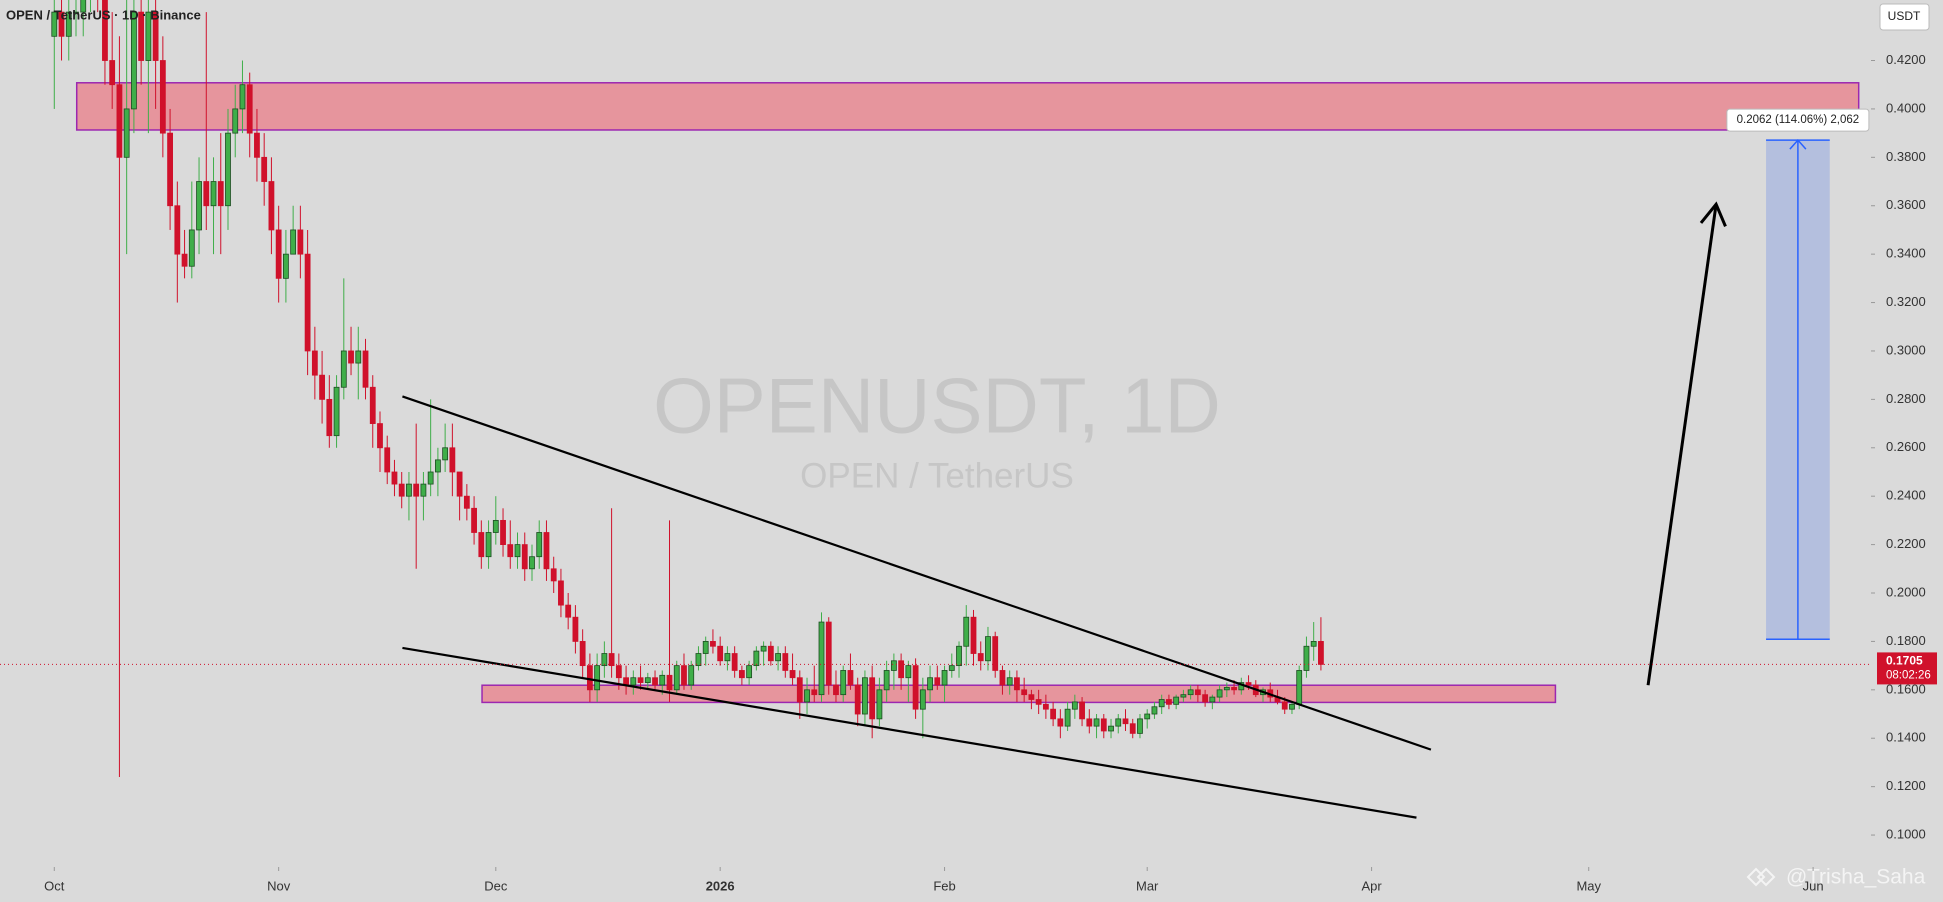 This screenshot has height=902, width=1943. Describe the element at coordinates (967, 106) in the screenshot. I see `zone` at that location.